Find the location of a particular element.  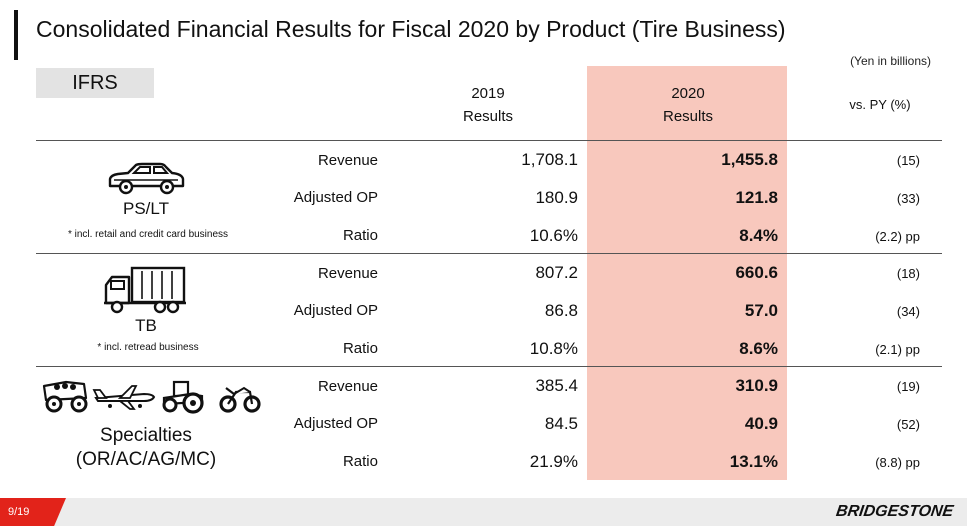

value-2020: 121.8 is located at coordinates (756, 197).